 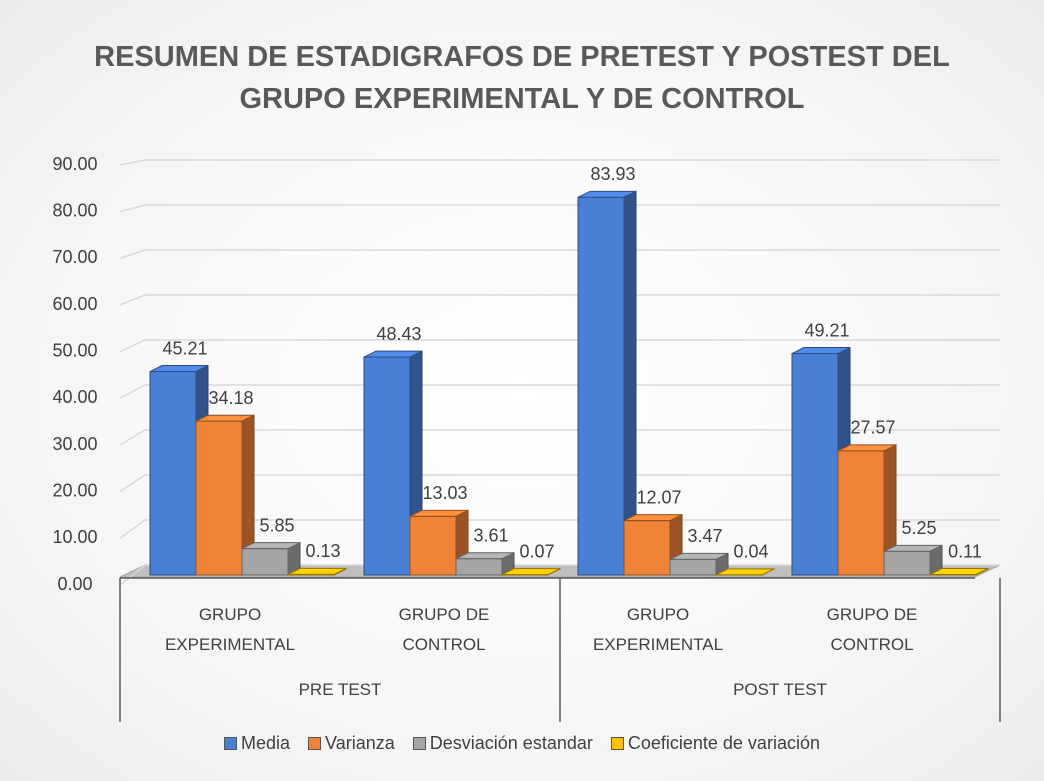 What do you see at coordinates (826, 330) in the screenshot?
I see `data-label: 49.21` at bounding box center [826, 330].